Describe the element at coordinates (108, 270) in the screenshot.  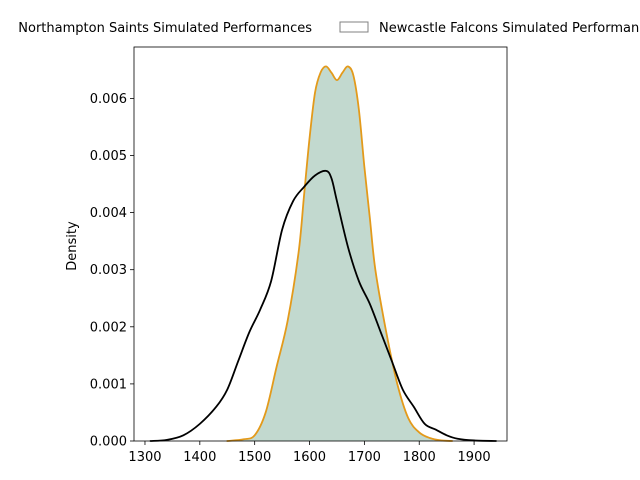
I see `y-tick-label: 0.003` at that location.